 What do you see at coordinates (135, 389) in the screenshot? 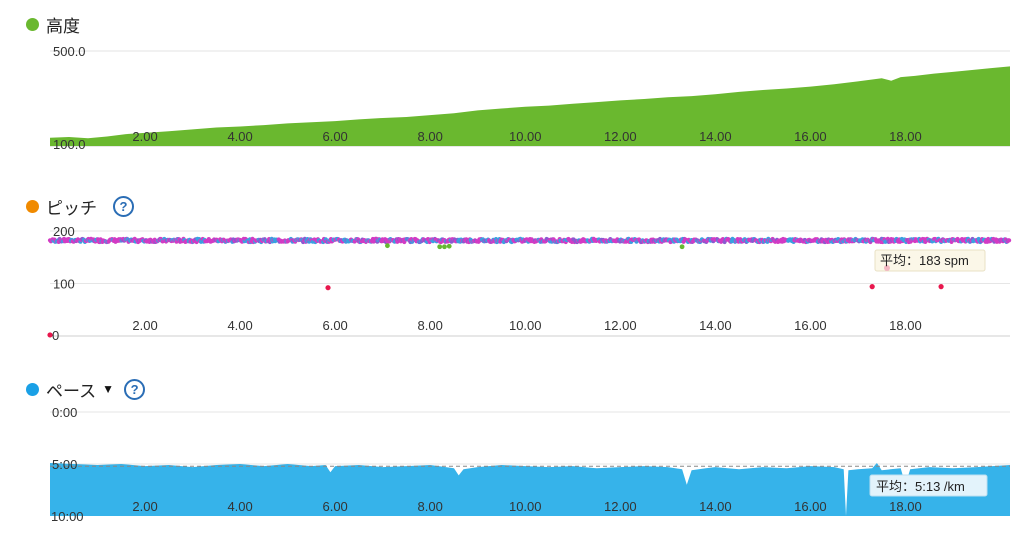
I see `pace-help-icon: ?` at bounding box center [135, 389].